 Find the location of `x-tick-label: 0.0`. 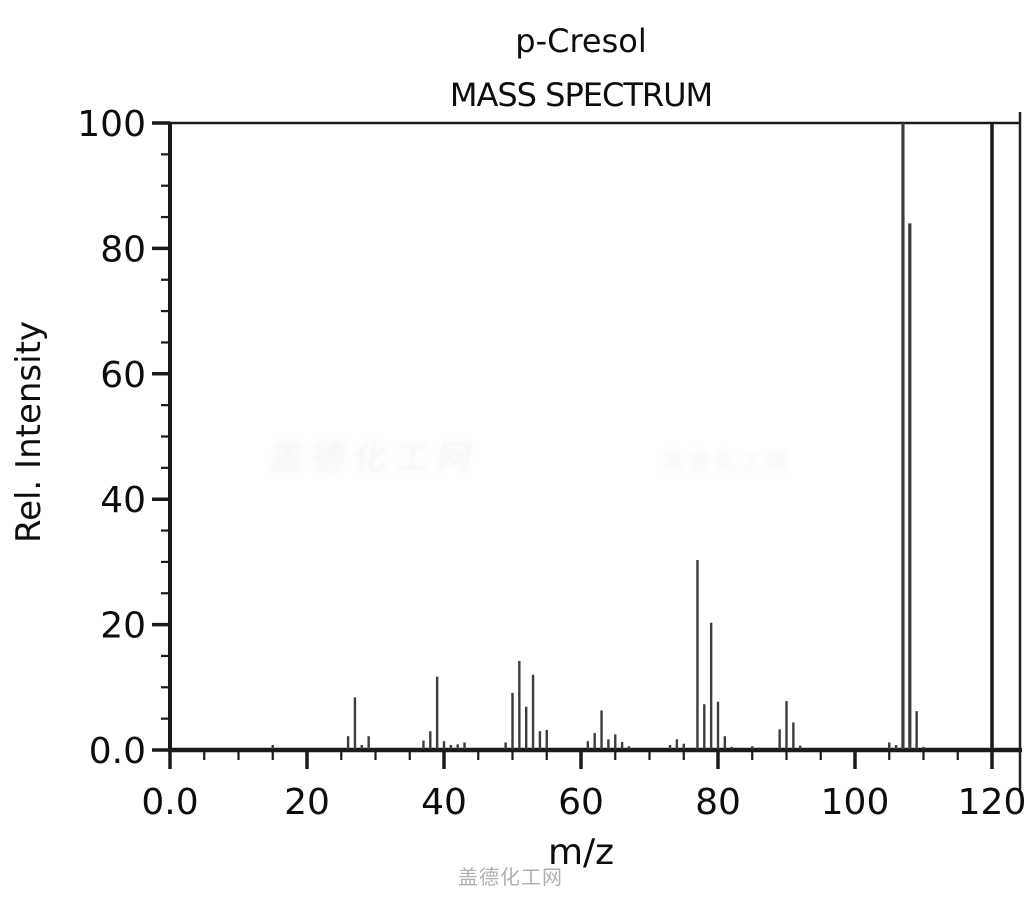

x-tick-label: 0.0 is located at coordinates (169, 802).